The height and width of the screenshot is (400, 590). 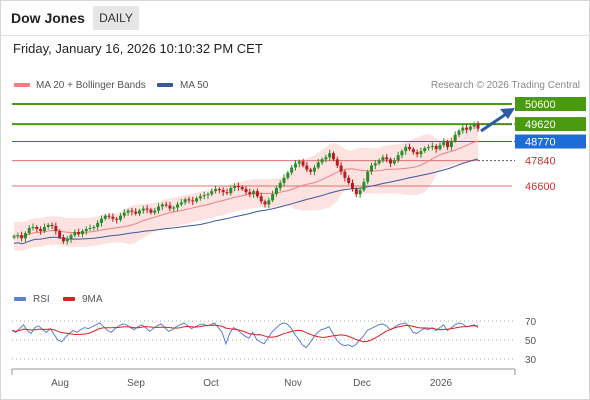 What do you see at coordinates (362, 383) in the screenshot?
I see `x-tick-Dec: Dec` at bounding box center [362, 383].